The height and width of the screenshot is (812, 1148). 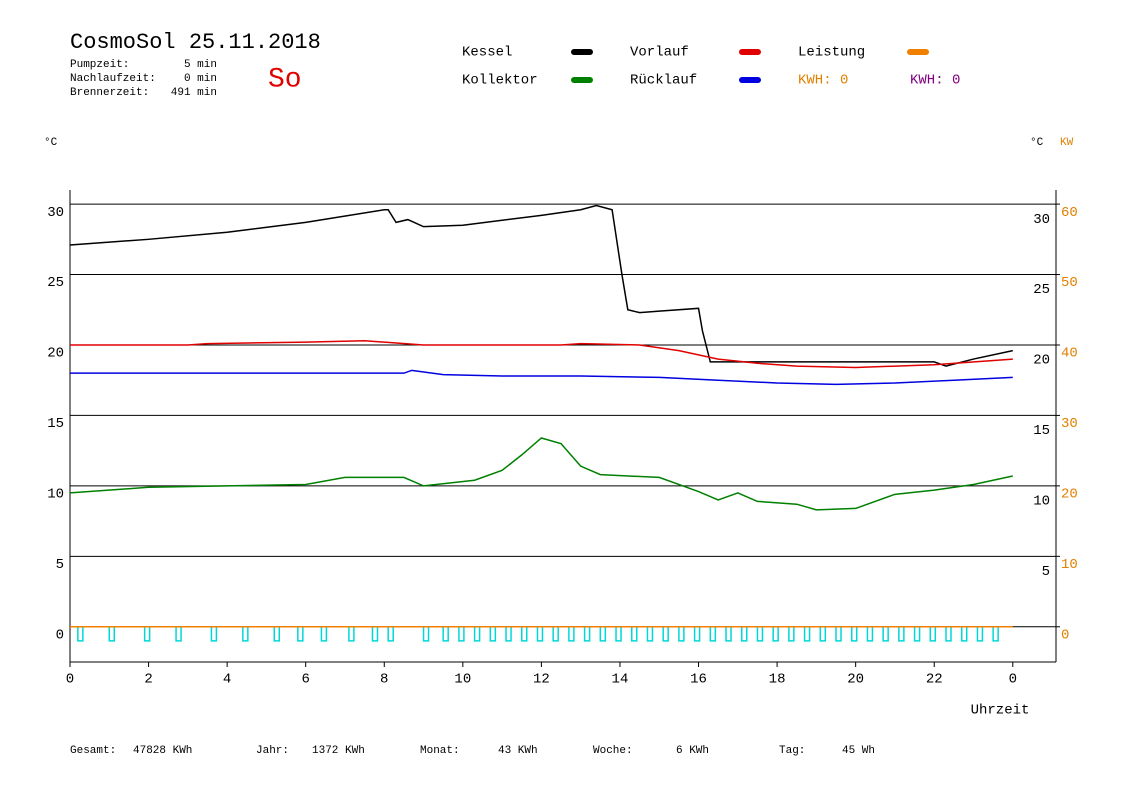 I want to click on y-tick-label: 5, so click(x=60, y=565).